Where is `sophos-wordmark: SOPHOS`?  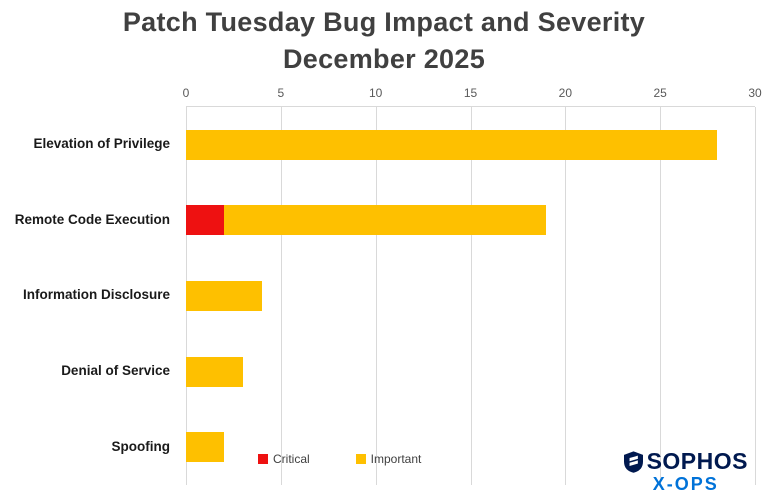 sophos-wordmark: SOPHOS is located at coordinates (685, 461).